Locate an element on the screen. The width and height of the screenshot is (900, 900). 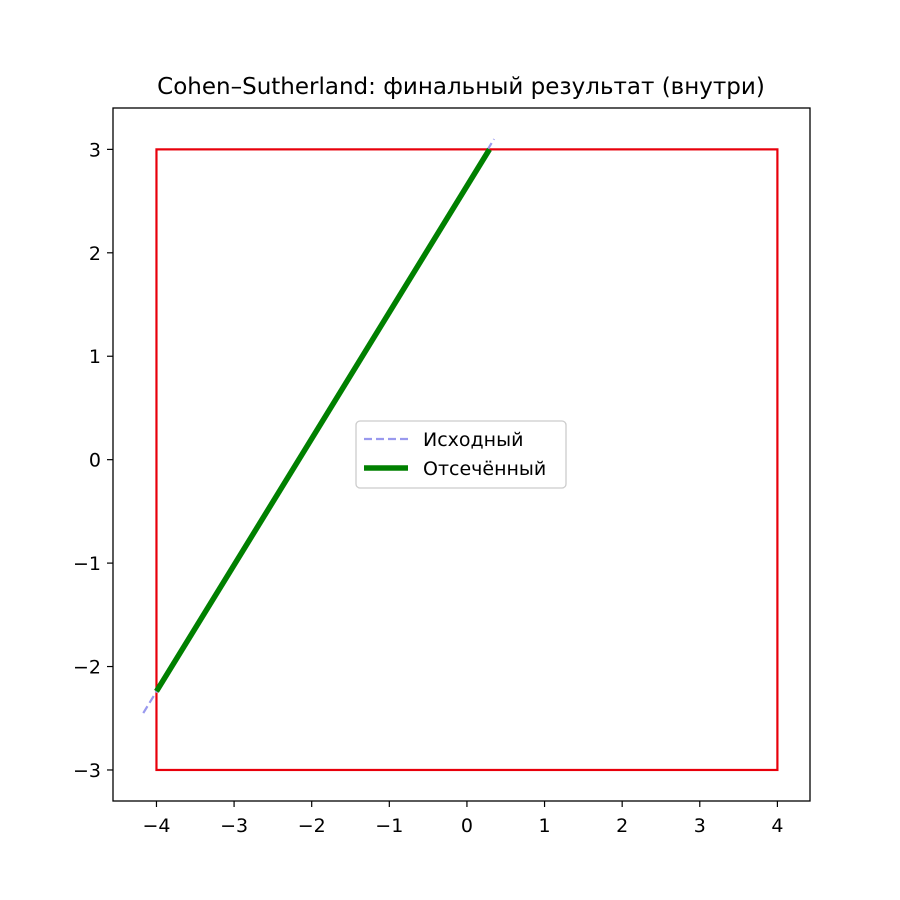
x-tick-label: −4 is located at coordinates (156, 826).